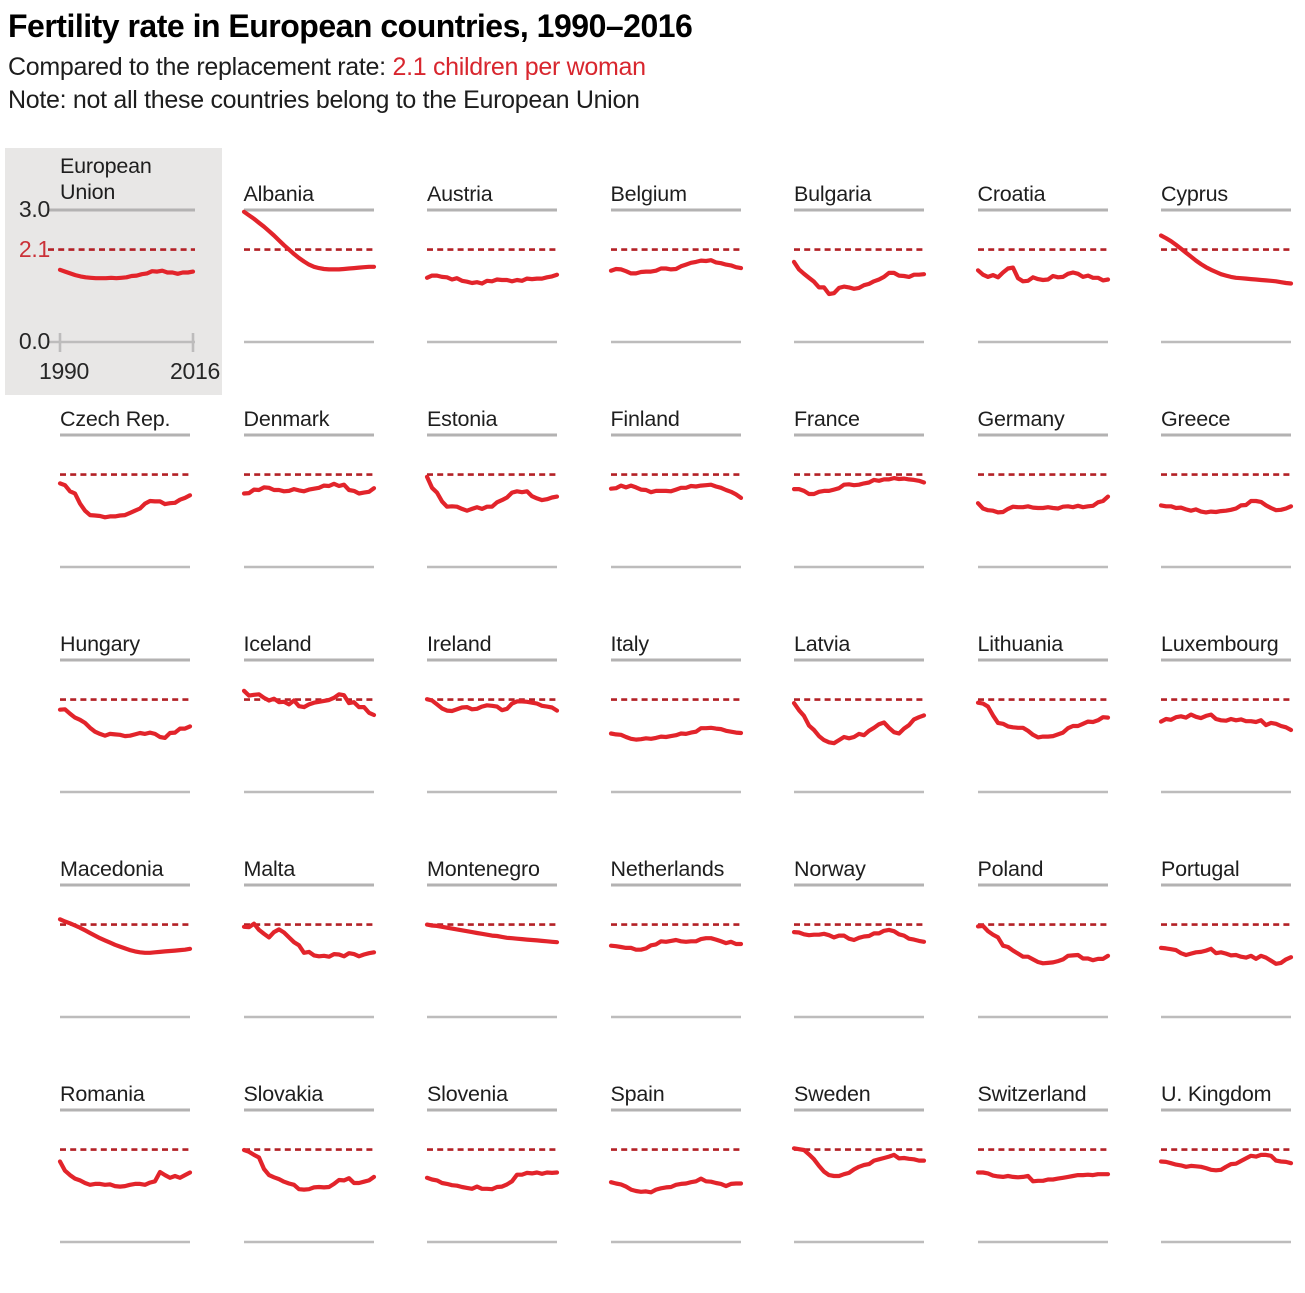 The height and width of the screenshot is (1293, 1305). Describe the element at coordinates (125, 1176) in the screenshot. I see `sparkline-romania` at that location.